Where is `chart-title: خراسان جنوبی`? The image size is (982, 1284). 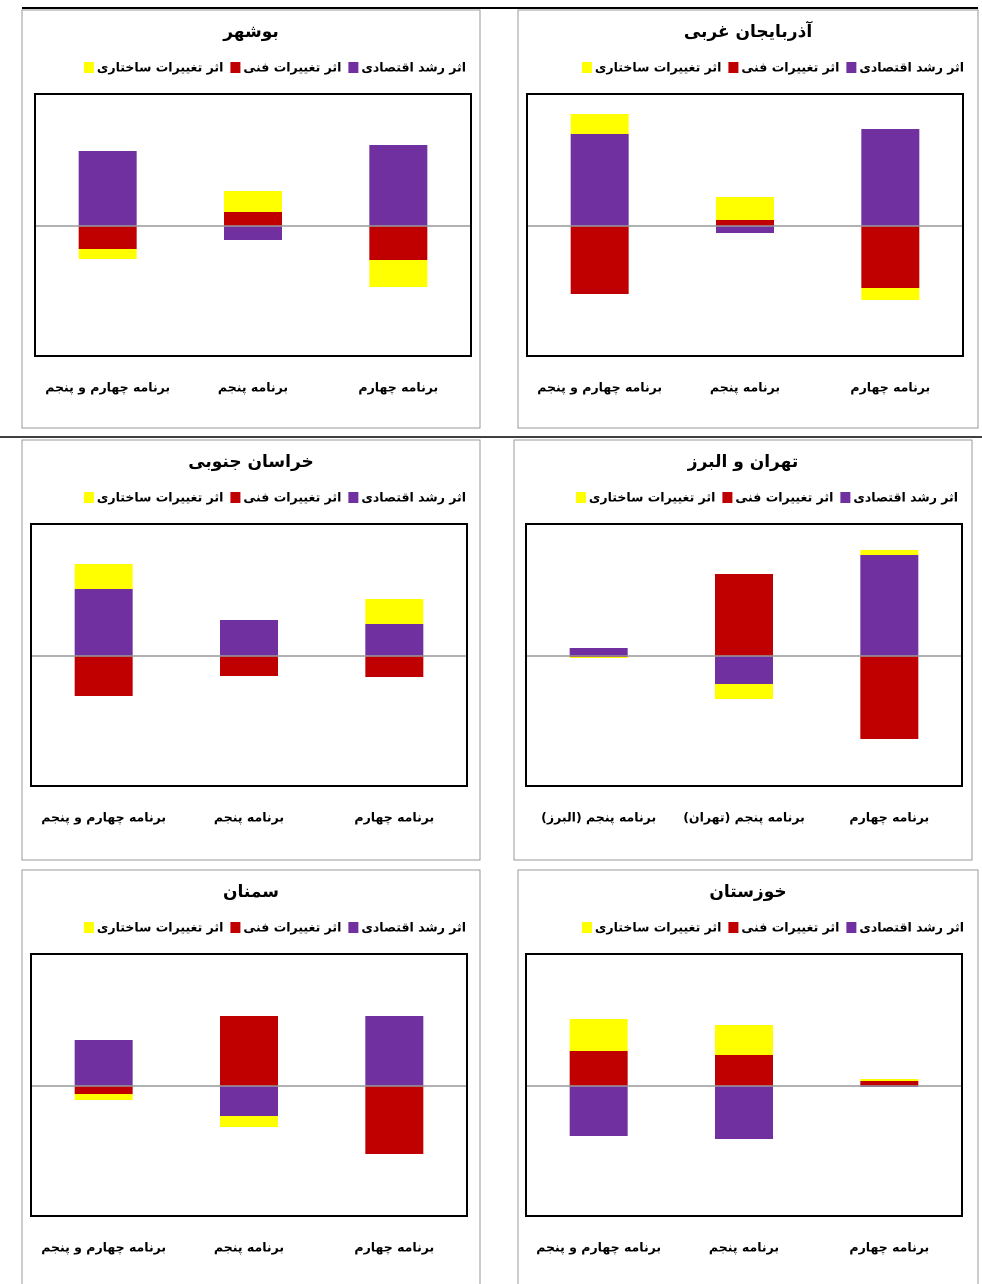 chart-title: خراسان جنوبی is located at coordinates (251, 462).